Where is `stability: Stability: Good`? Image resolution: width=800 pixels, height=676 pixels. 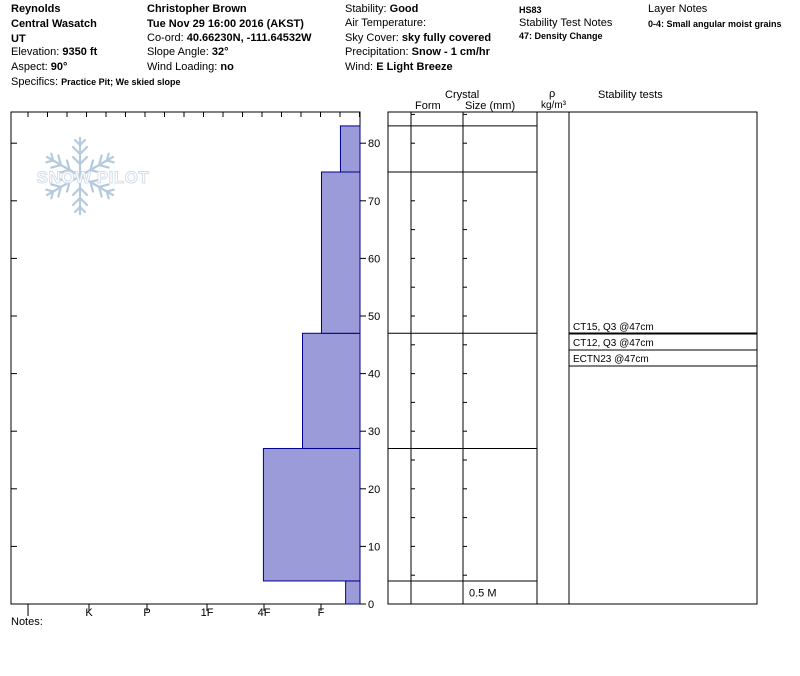
stability: Stability: Good is located at coordinates (381, 9).